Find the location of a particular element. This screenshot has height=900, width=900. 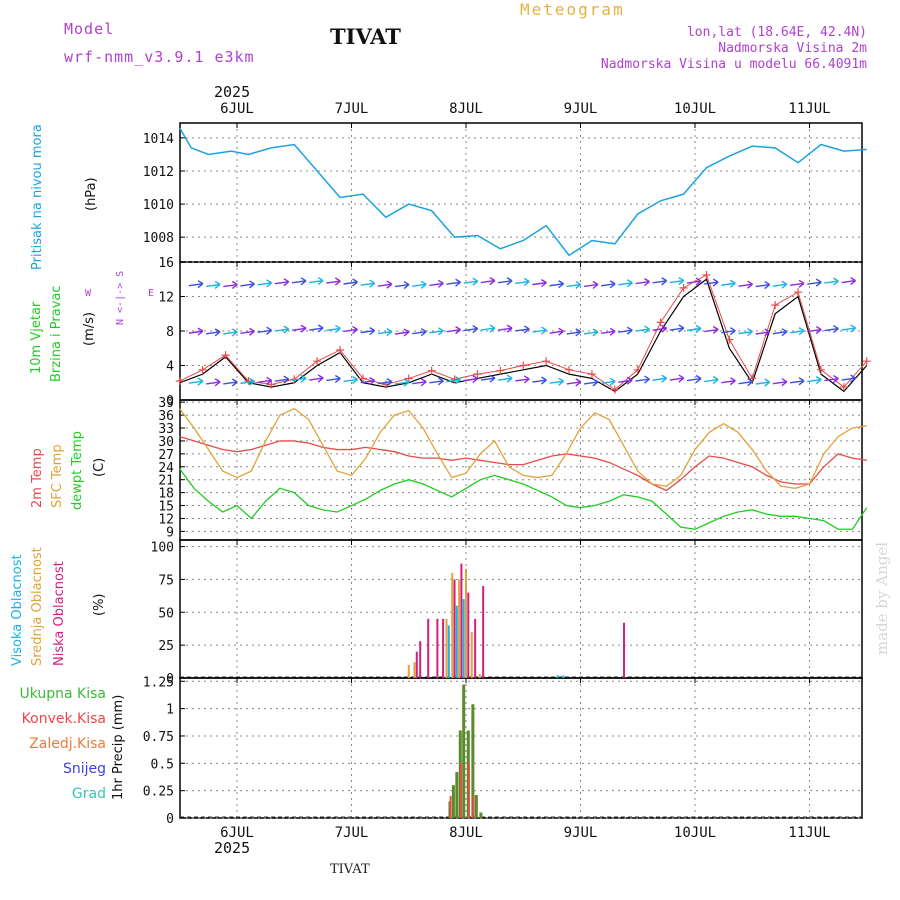

y-tick-label: 15 is located at coordinates (166, 507).